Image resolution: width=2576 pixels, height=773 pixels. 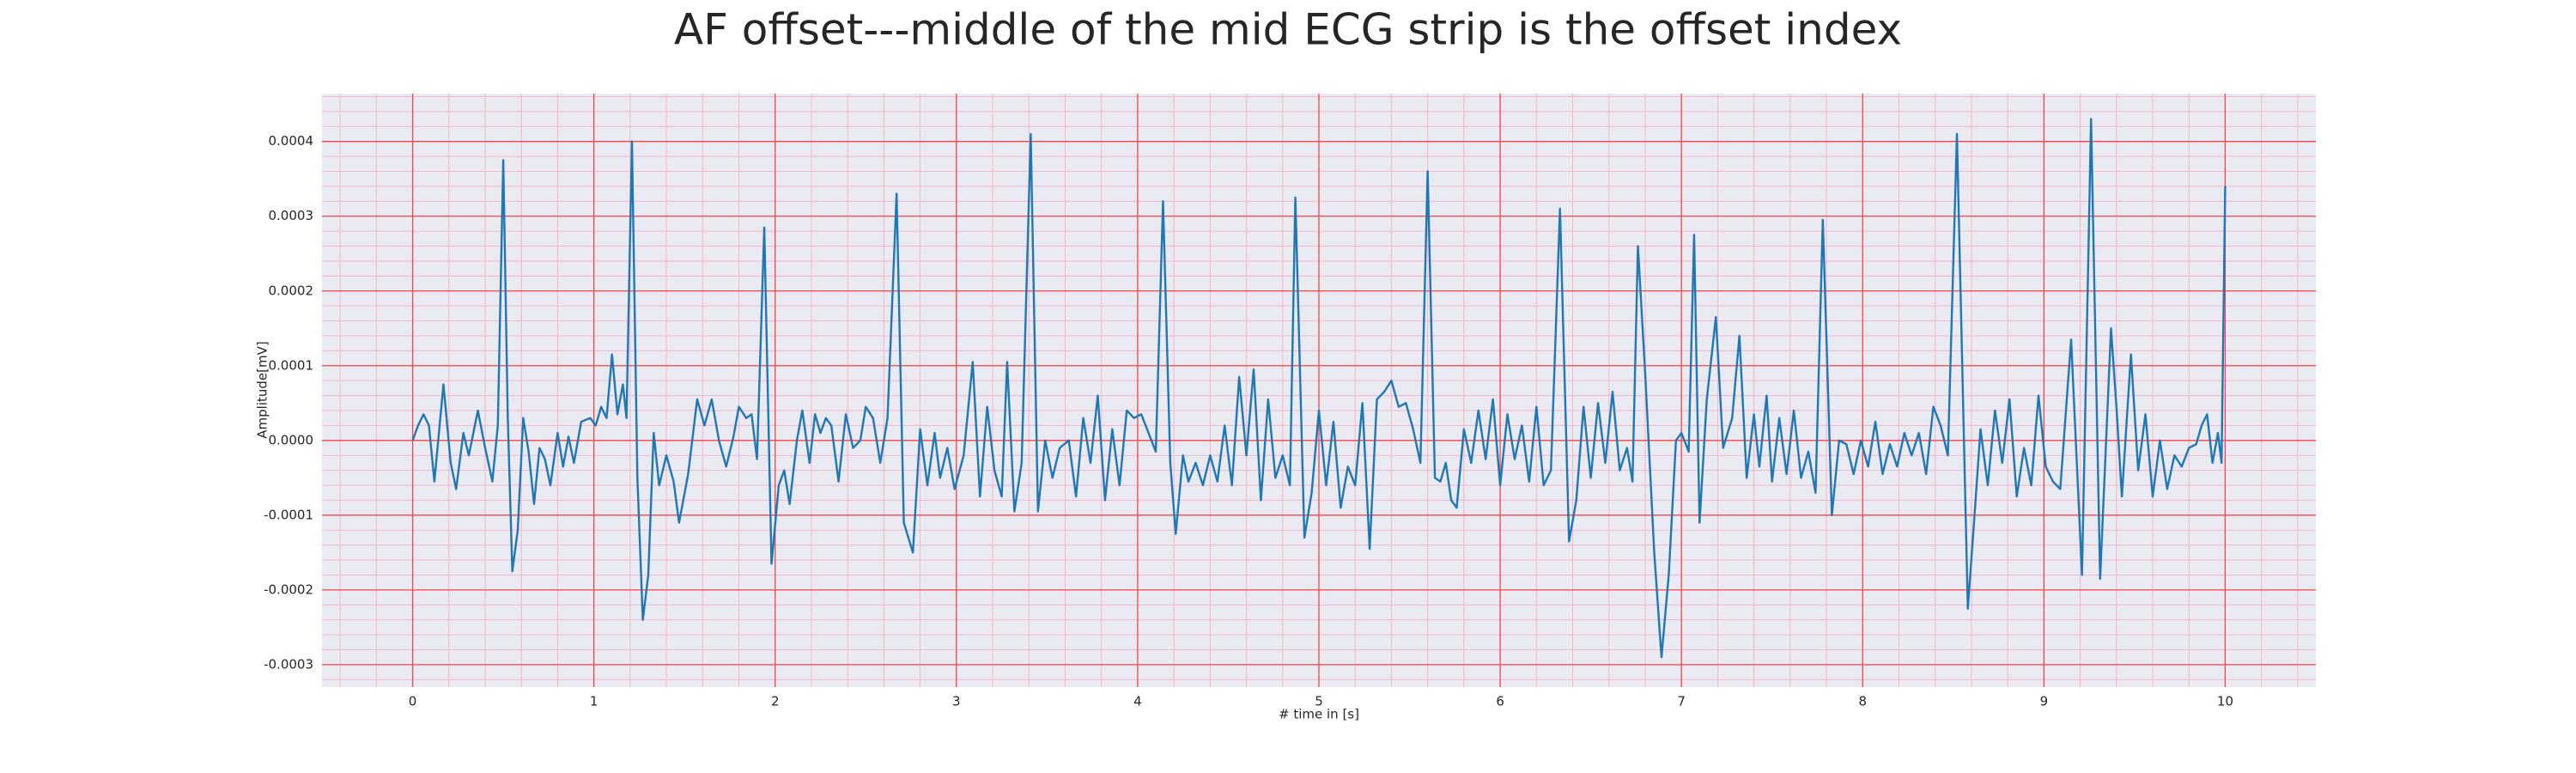 What do you see at coordinates (262, 389) in the screenshot?
I see `y-axis-label: Amplitude[mV]` at bounding box center [262, 389].